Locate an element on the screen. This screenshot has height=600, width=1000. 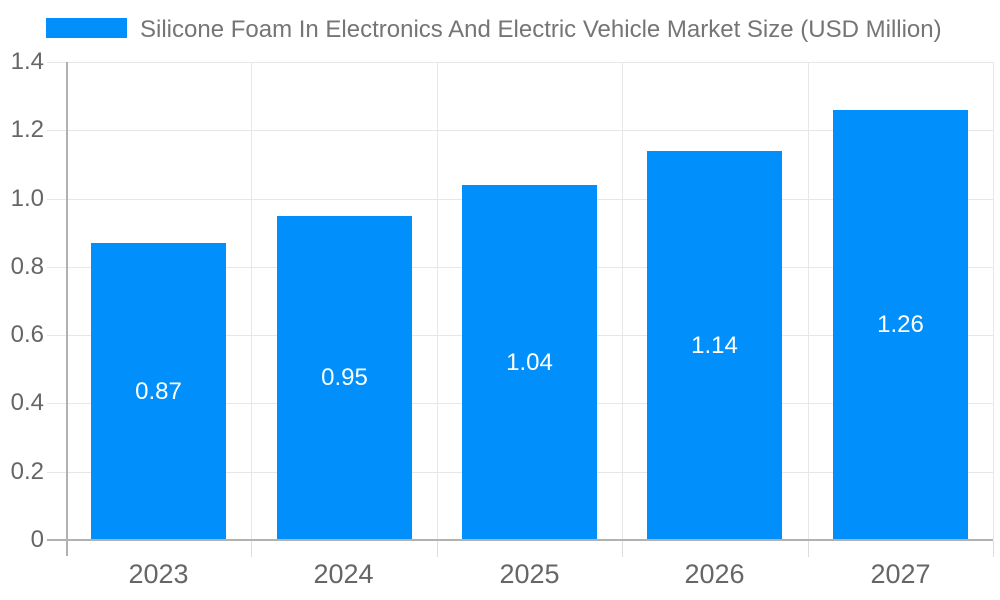
bar-label: 0.95 is located at coordinates (344, 377).